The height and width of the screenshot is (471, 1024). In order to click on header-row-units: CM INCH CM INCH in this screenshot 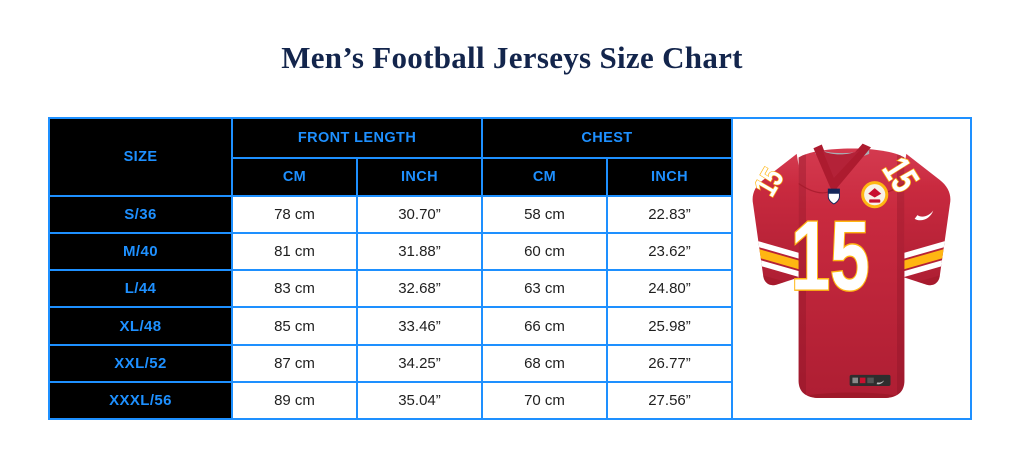, I will do `click(391, 177)`.